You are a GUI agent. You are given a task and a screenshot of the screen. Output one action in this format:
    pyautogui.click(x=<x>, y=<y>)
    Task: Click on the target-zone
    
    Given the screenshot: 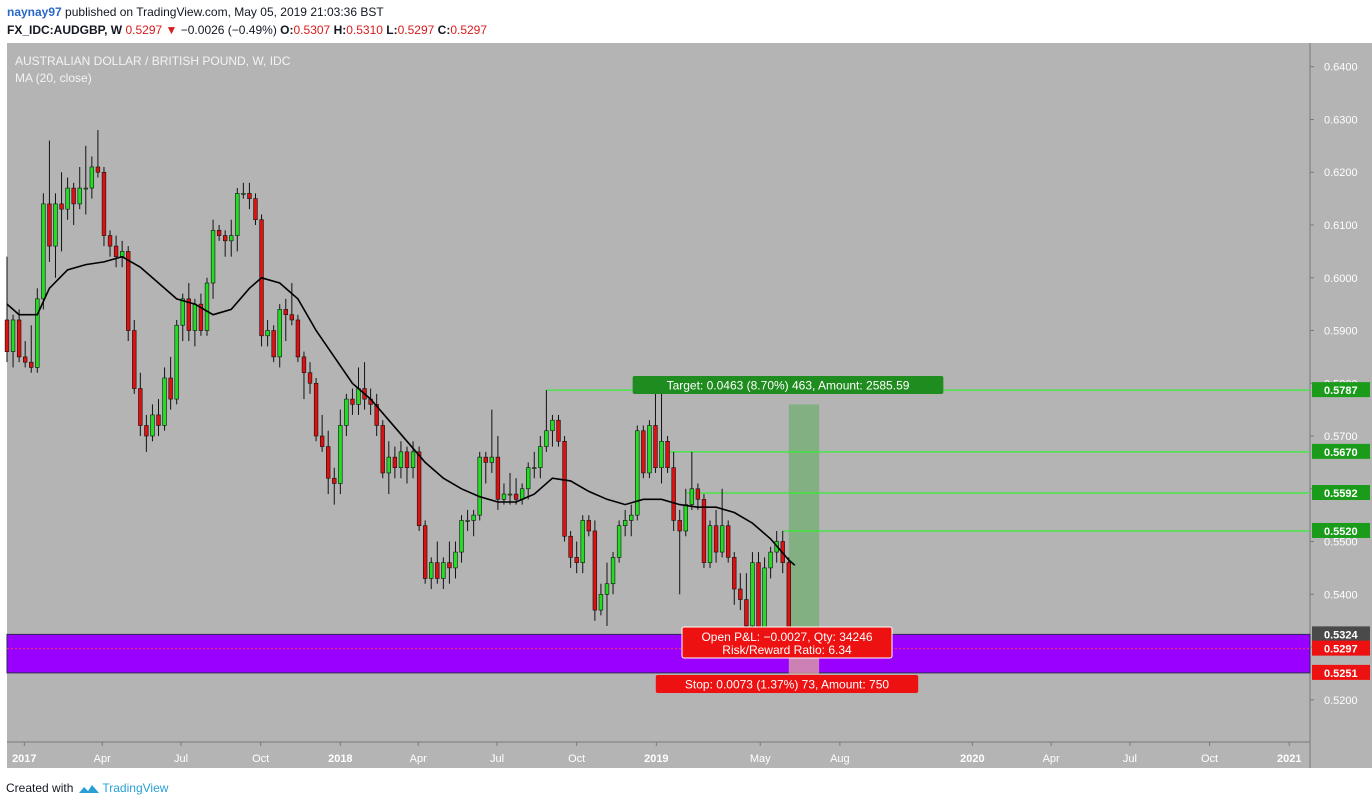 What is the action you would take?
    pyautogui.click(x=804, y=526)
    